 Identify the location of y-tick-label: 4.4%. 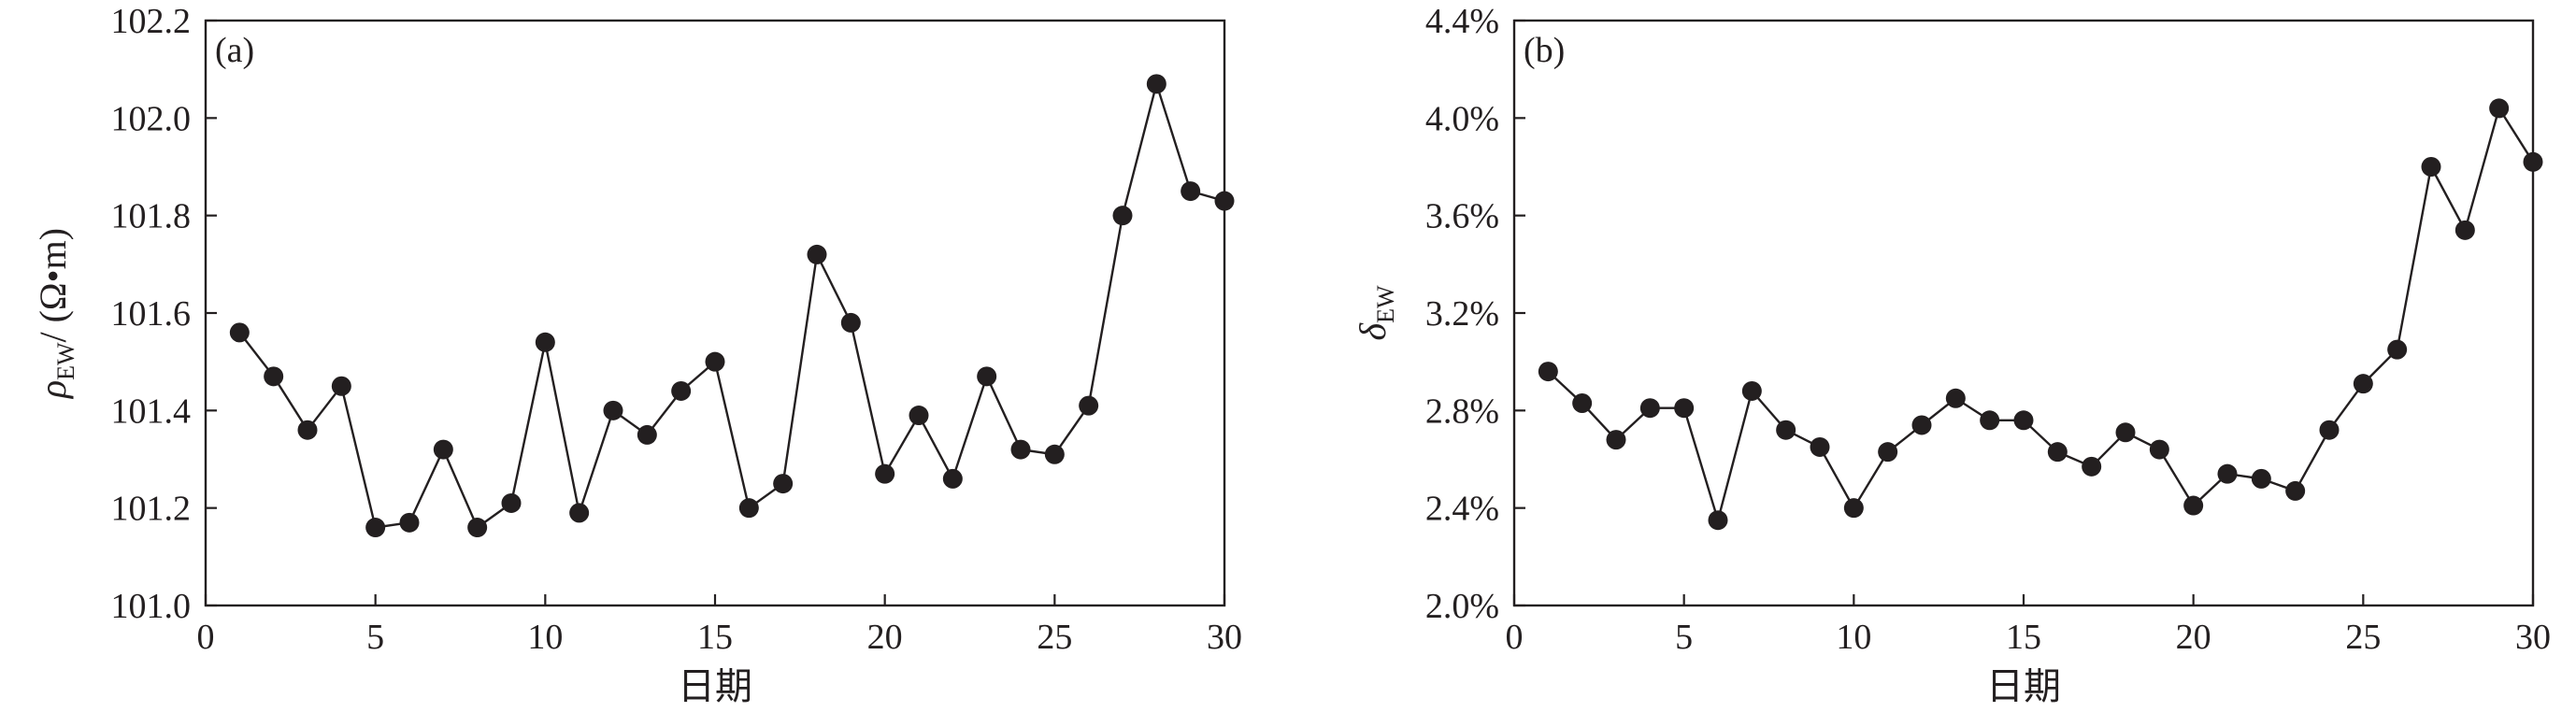
(1462, 21).